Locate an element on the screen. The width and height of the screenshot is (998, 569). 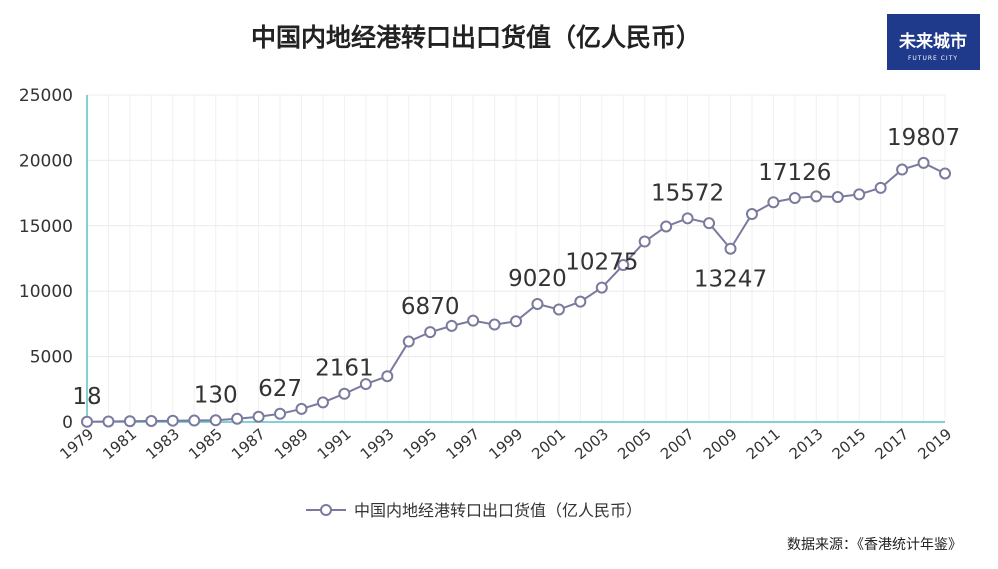
data-point-1986 is located at coordinates (237, 418).